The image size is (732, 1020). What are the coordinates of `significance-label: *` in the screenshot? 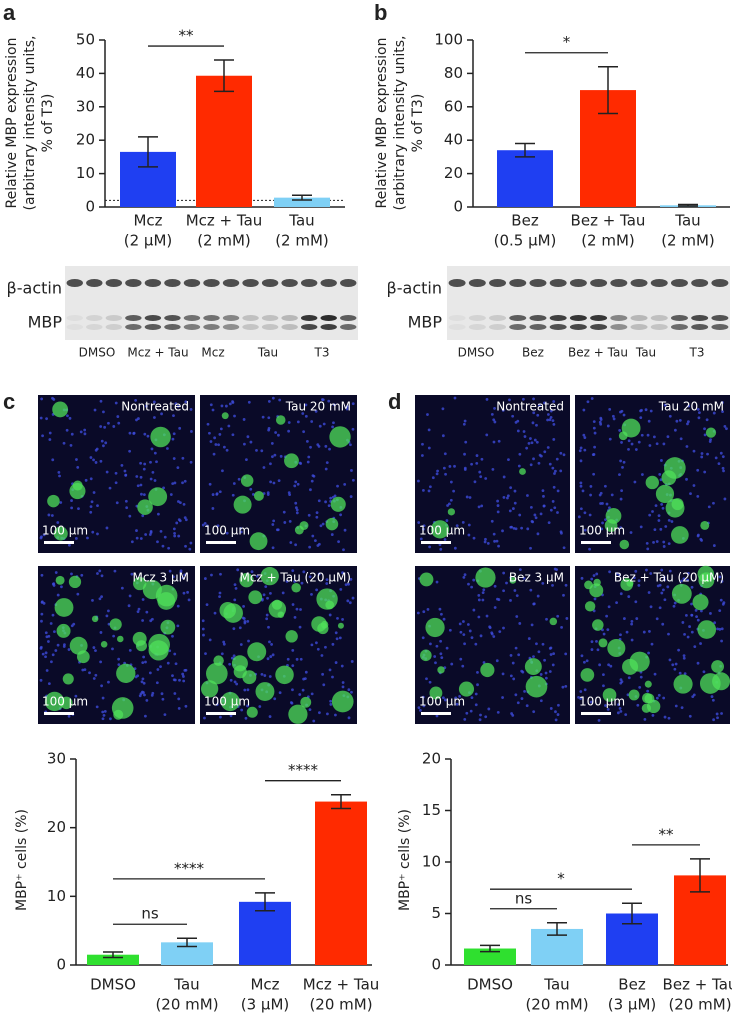 It's located at (561, 879).